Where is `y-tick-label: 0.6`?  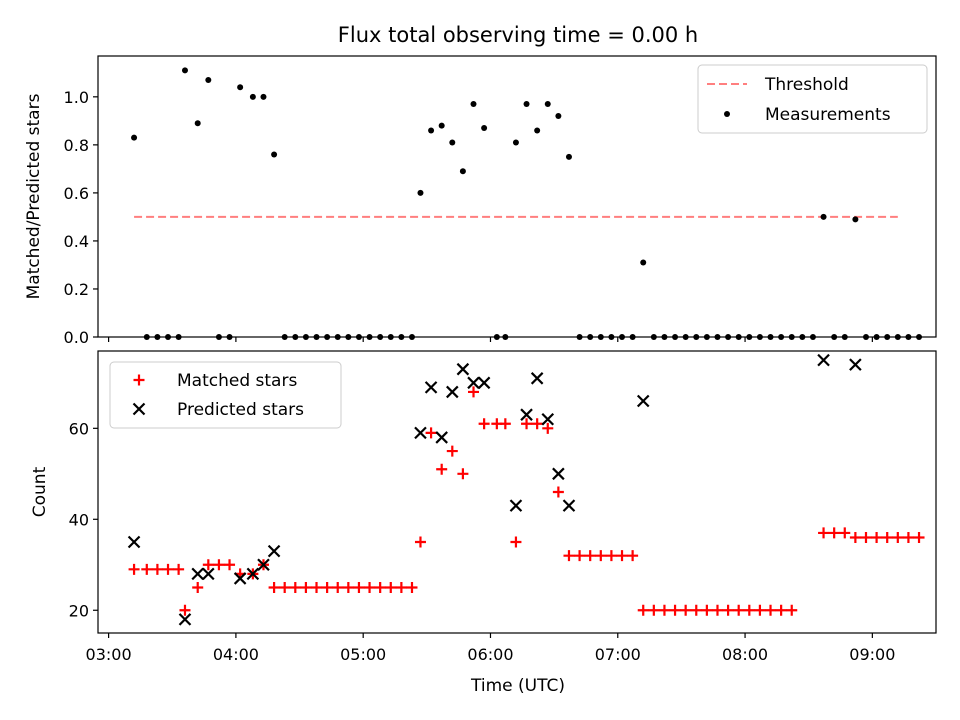
y-tick-label: 0.6 is located at coordinates (76, 193).